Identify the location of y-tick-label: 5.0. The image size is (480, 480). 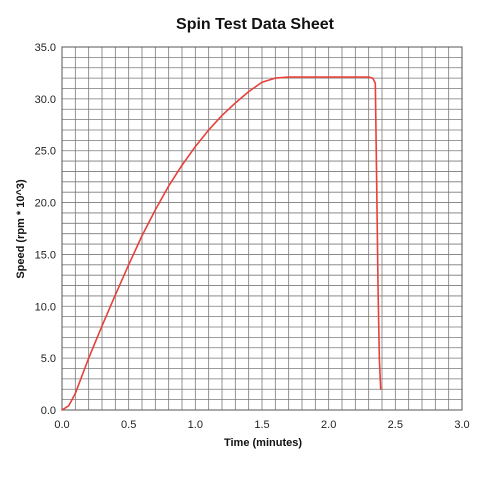
(48, 359).